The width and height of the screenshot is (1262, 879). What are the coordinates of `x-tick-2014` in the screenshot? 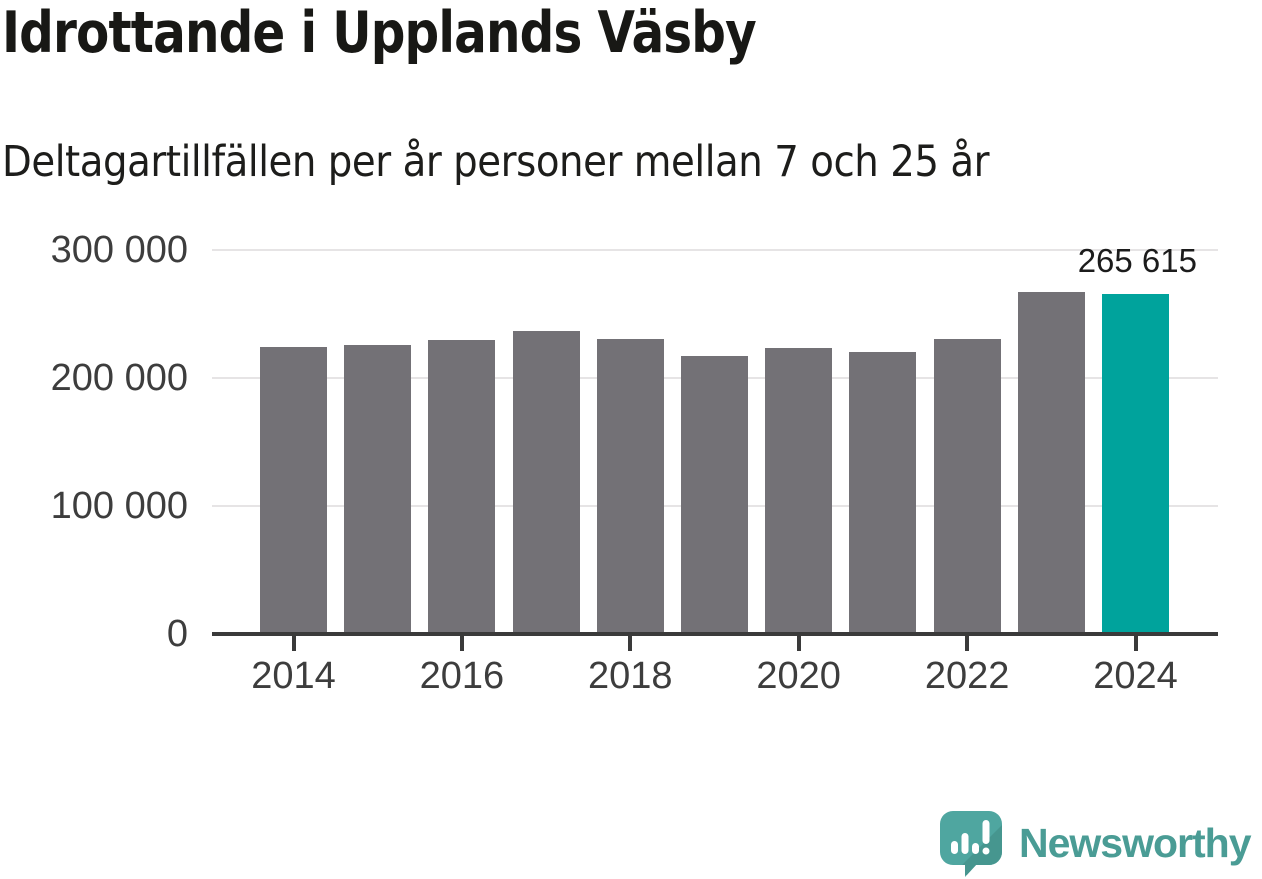 It's located at (293, 643).